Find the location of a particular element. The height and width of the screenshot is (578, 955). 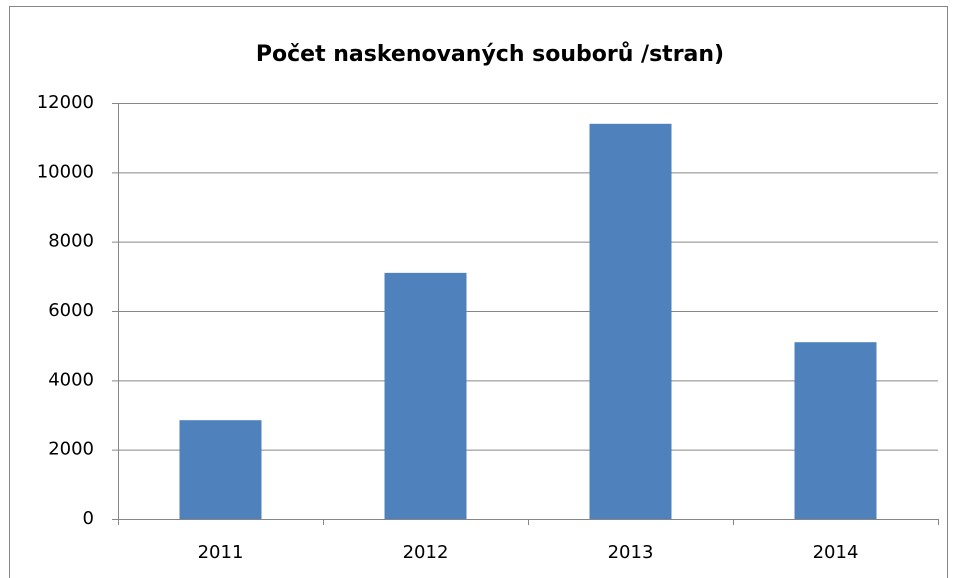

y-tick-label: 0 is located at coordinates (88, 518).